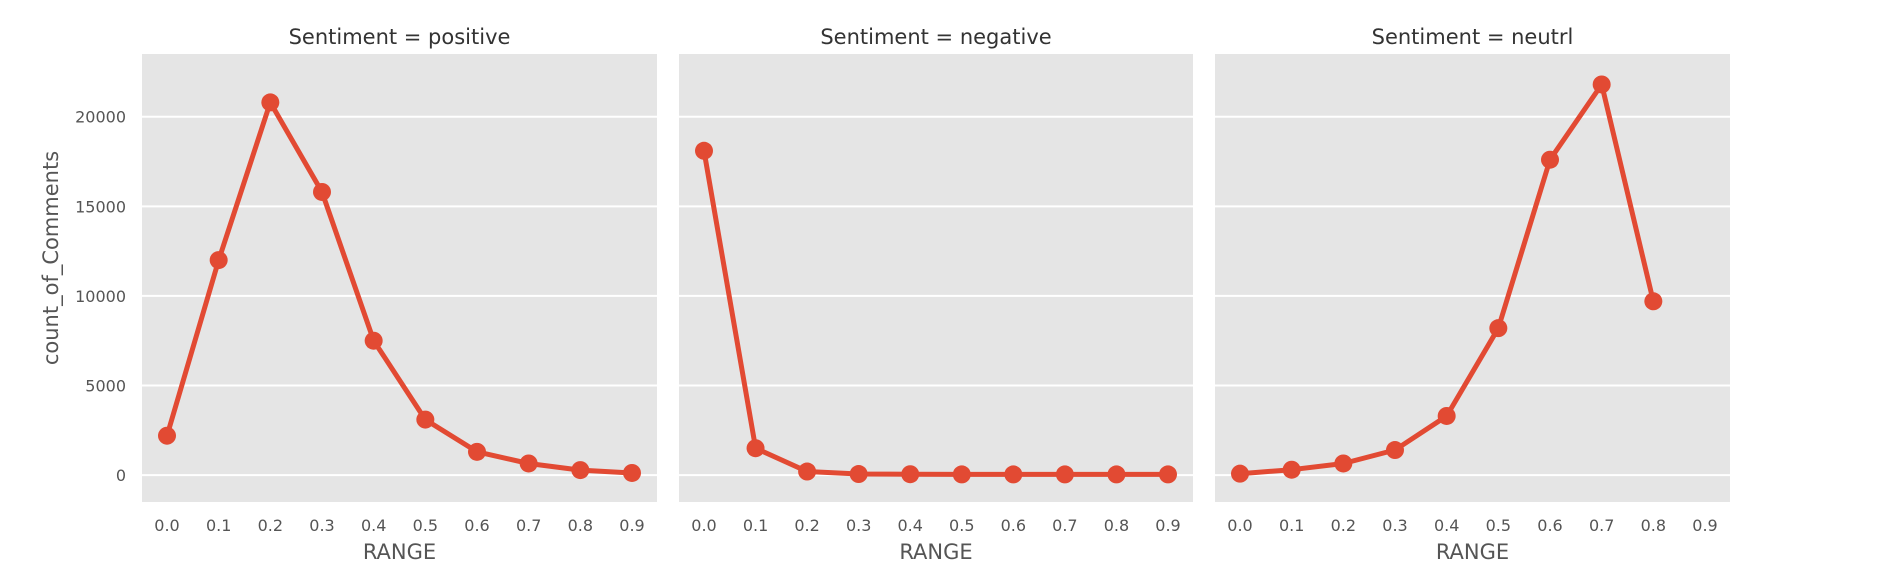 The image size is (1891, 585). What do you see at coordinates (100, 206) in the screenshot?
I see `y-tick-label: 15000` at bounding box center [100, 206].